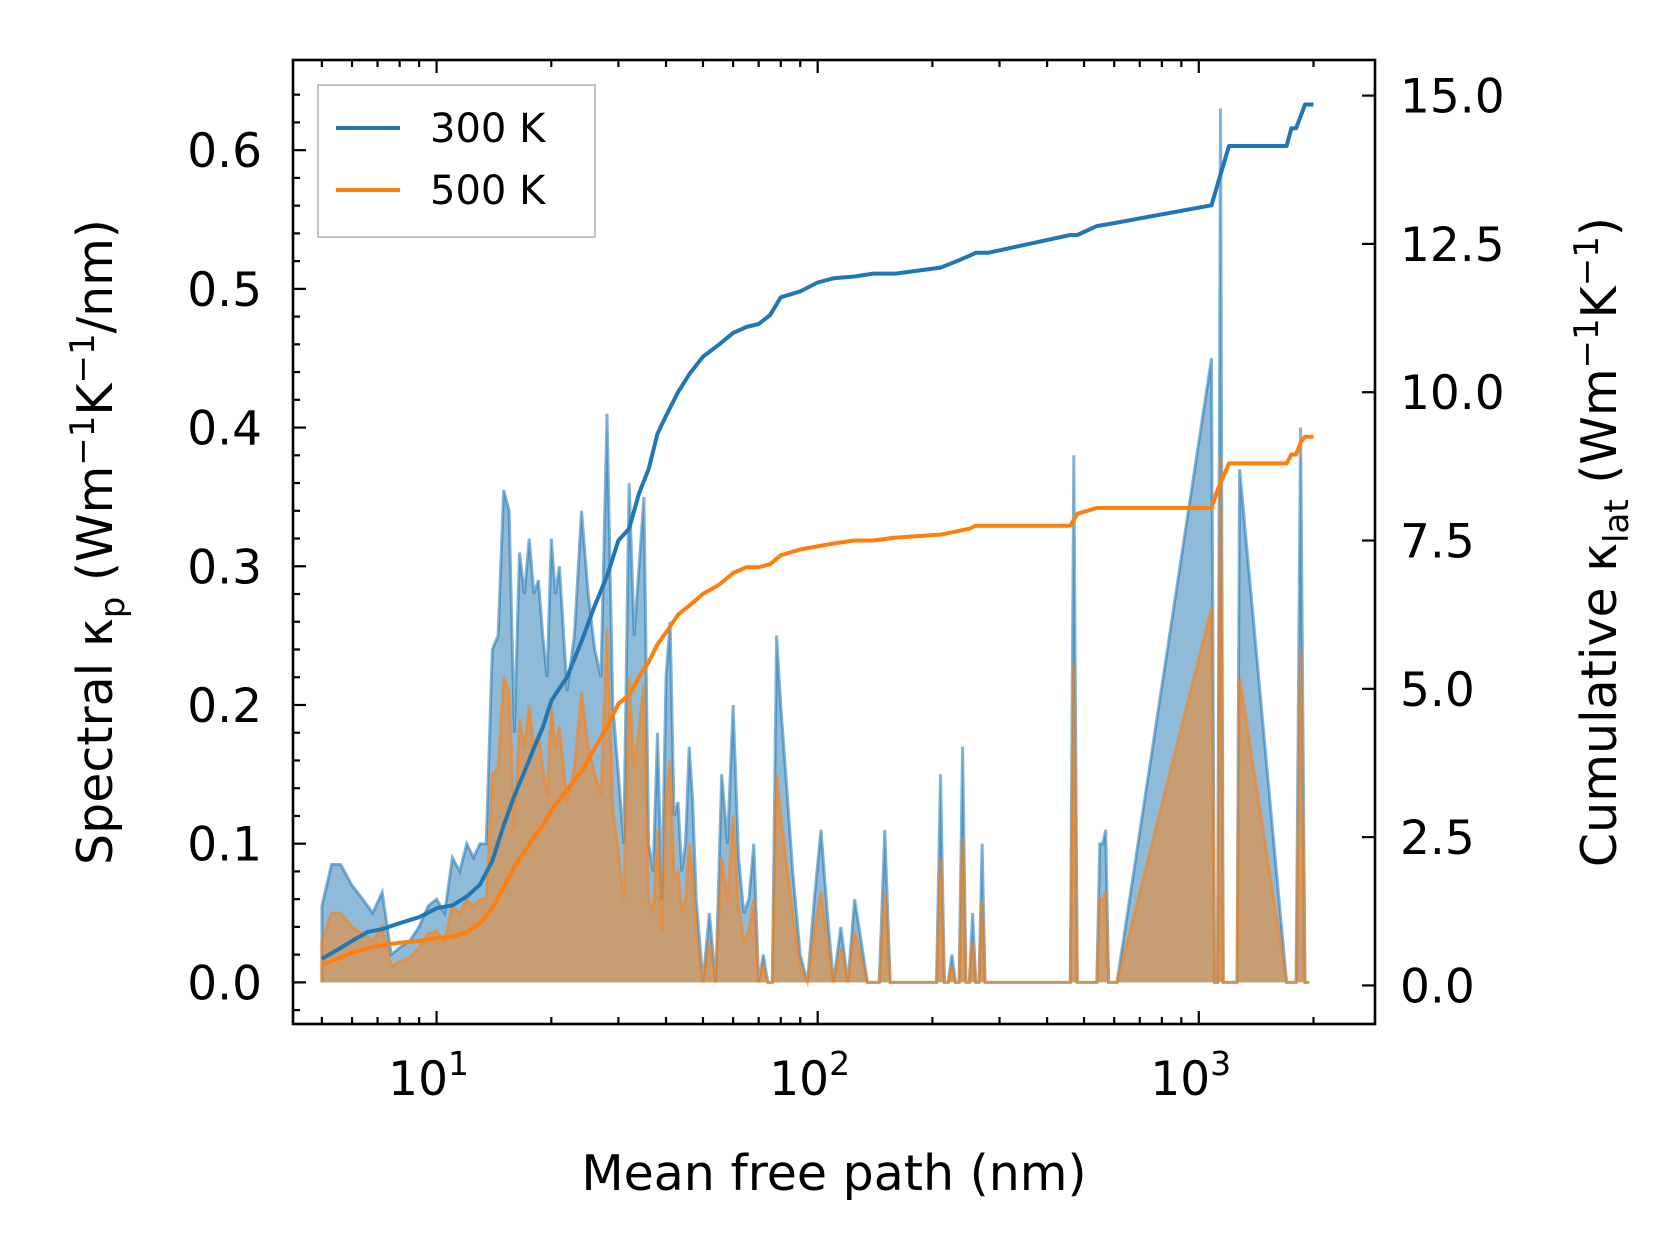  I want to click on y-right-tick-label: 5.0, so click(1437, 690).